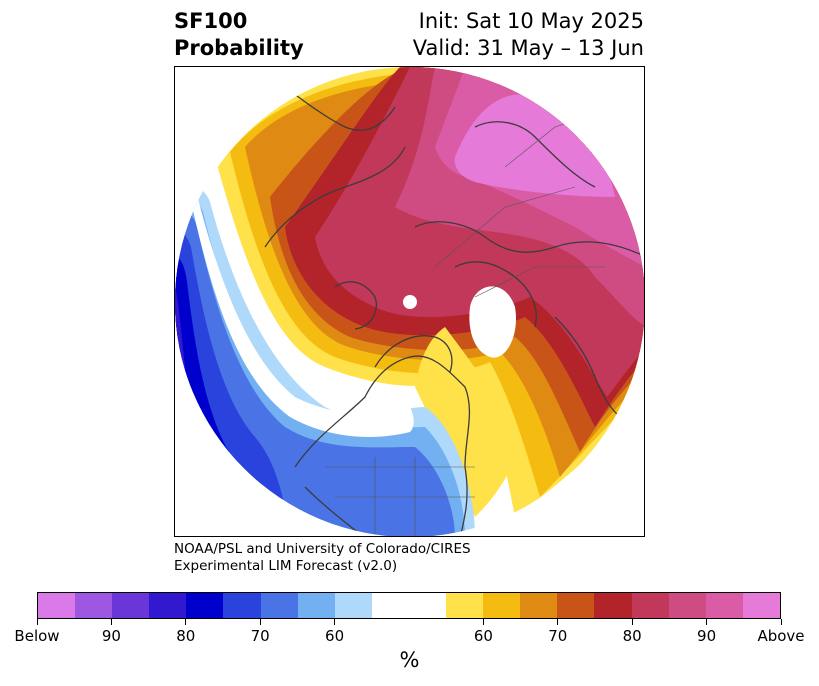 This screenshot has height=686, width=819. I want to click on north-pole-marker, so click(410, 302).